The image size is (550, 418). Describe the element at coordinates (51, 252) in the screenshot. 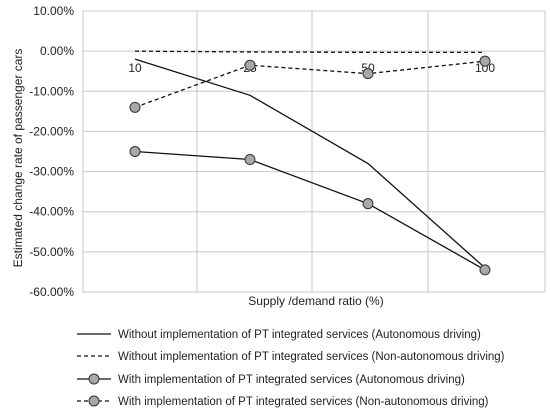

I see `y-tick-label: -50.00%` at that location.